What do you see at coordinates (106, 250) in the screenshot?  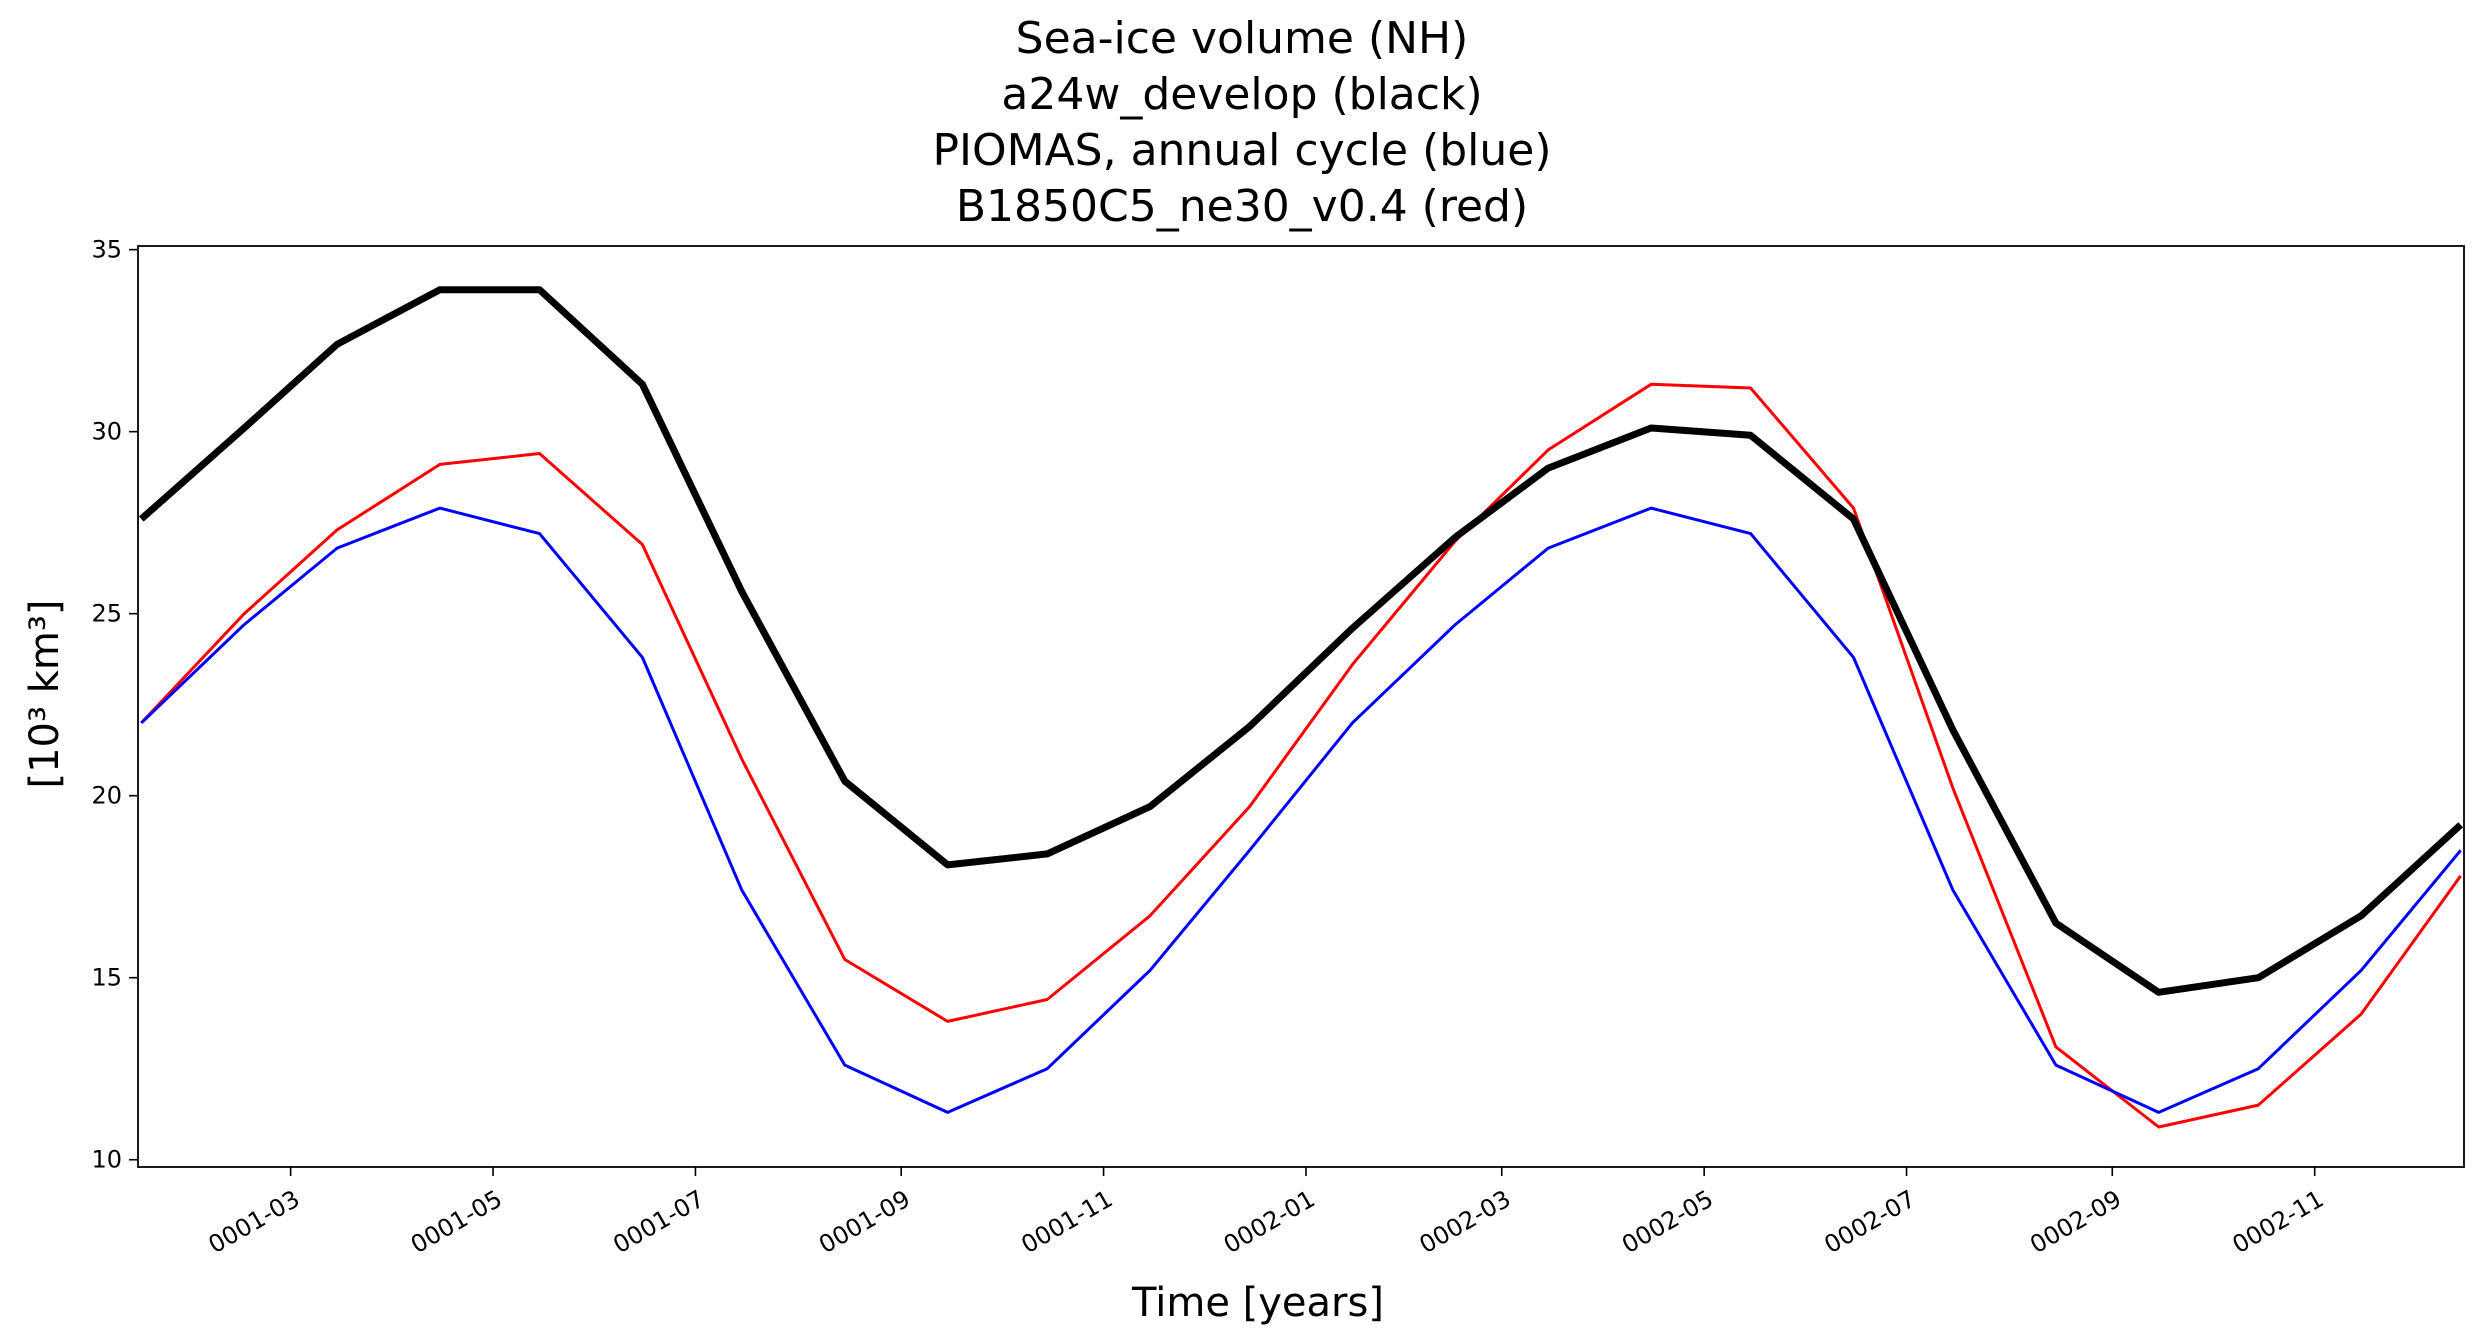 I see `y-tick-label: 35` at bounding box center [106, 250].